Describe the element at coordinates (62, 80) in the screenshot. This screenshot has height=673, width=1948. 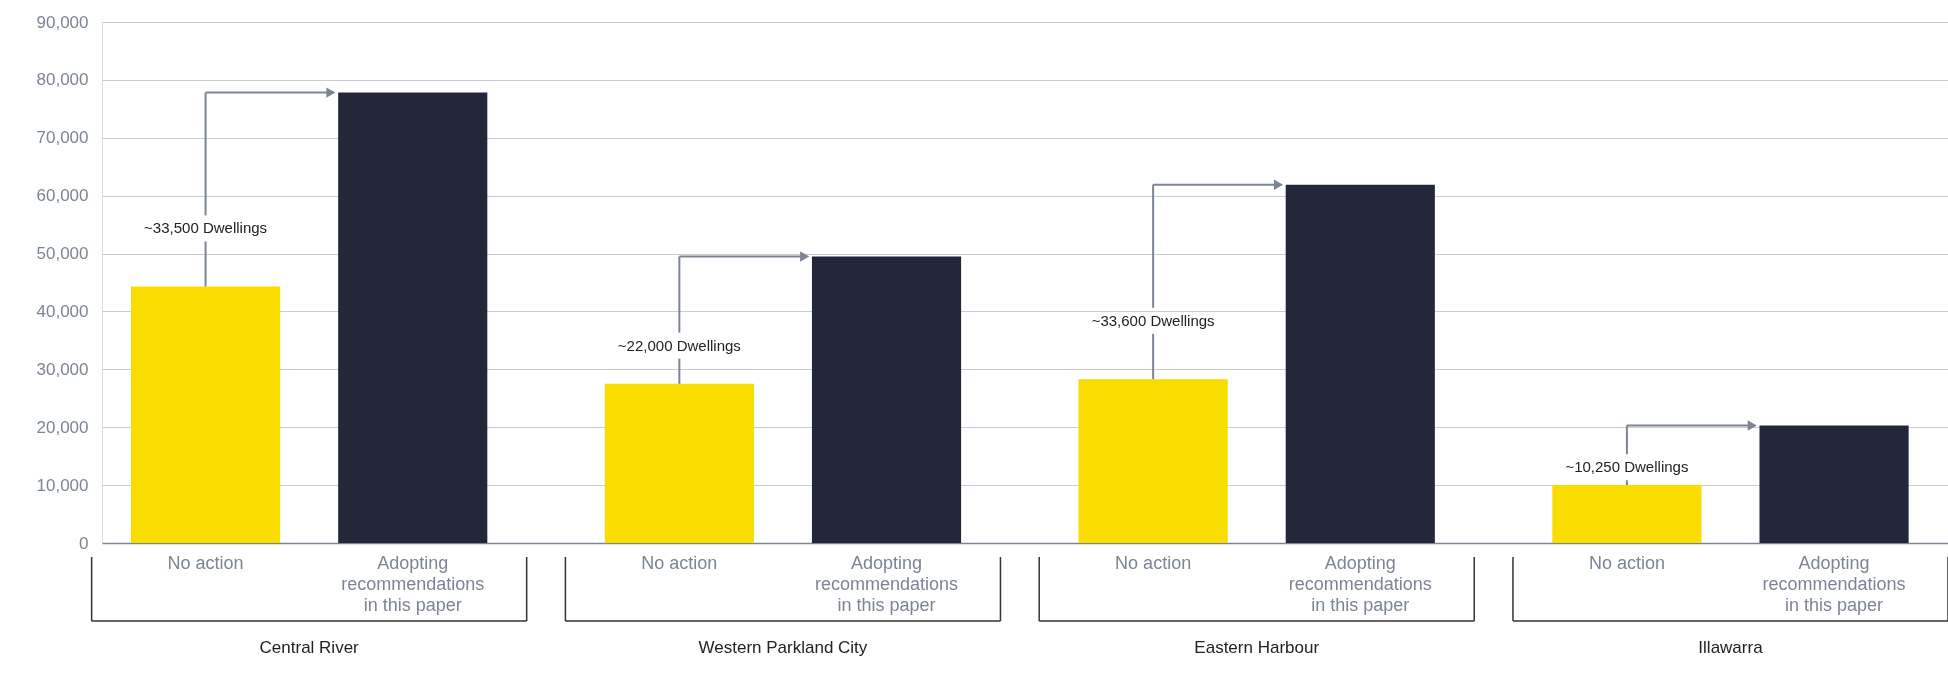
I see `y-tick-label: 80,000` at that location.